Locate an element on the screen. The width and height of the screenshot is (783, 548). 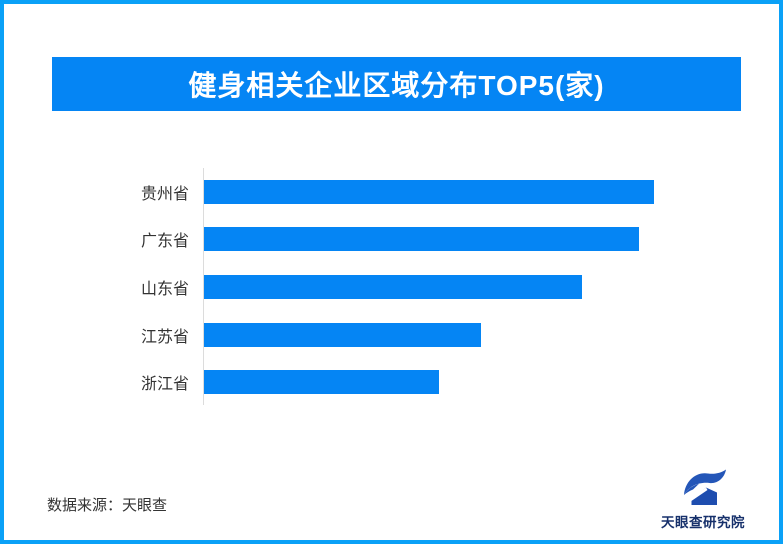
bar-row: 广东省 is located at coordinates (414, 240).